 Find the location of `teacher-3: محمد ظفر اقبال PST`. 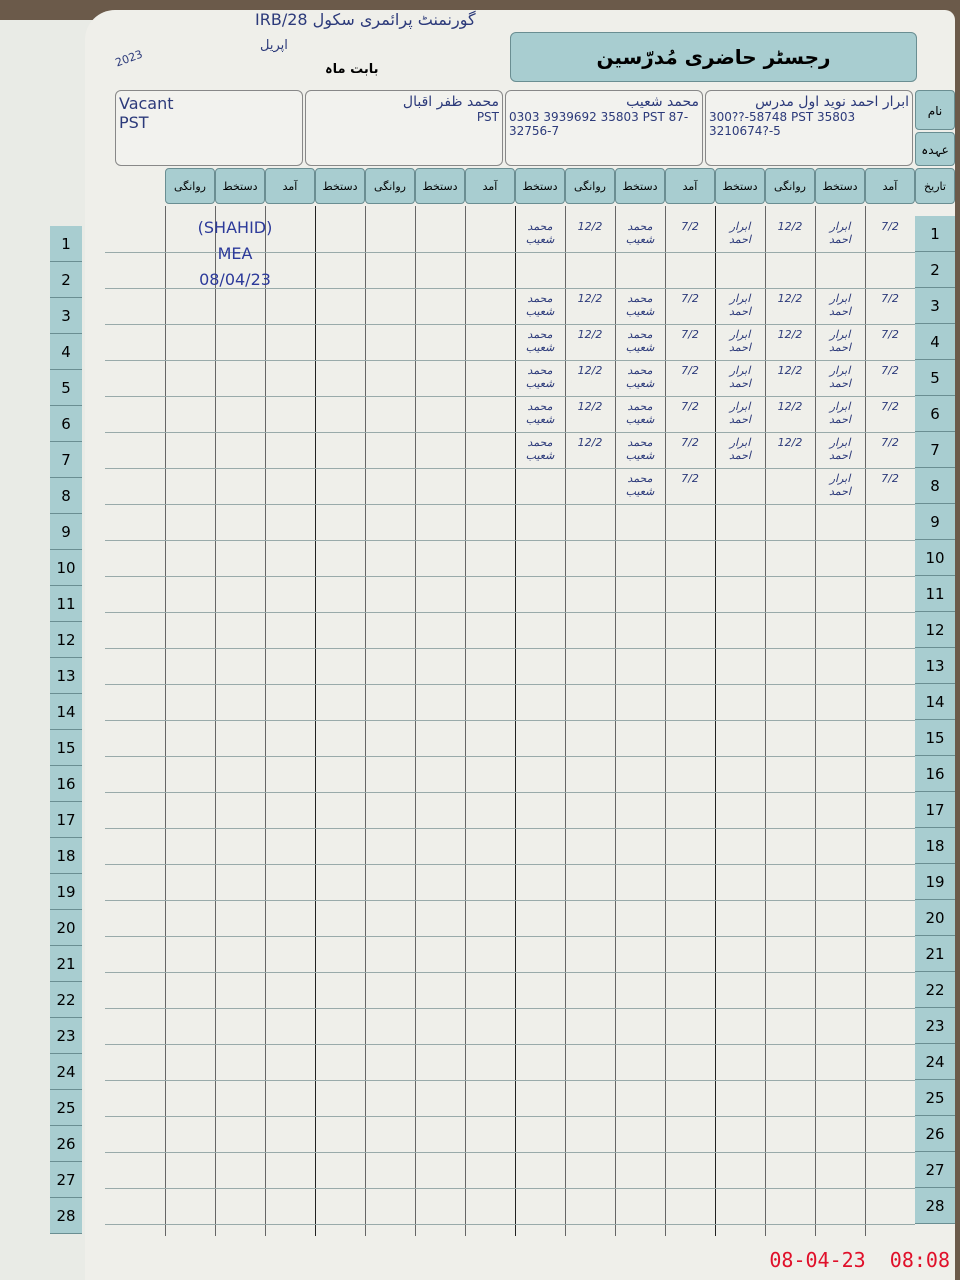

teacher-3: محمد ظفر اقبال PST is located at coordinates (404, 128).